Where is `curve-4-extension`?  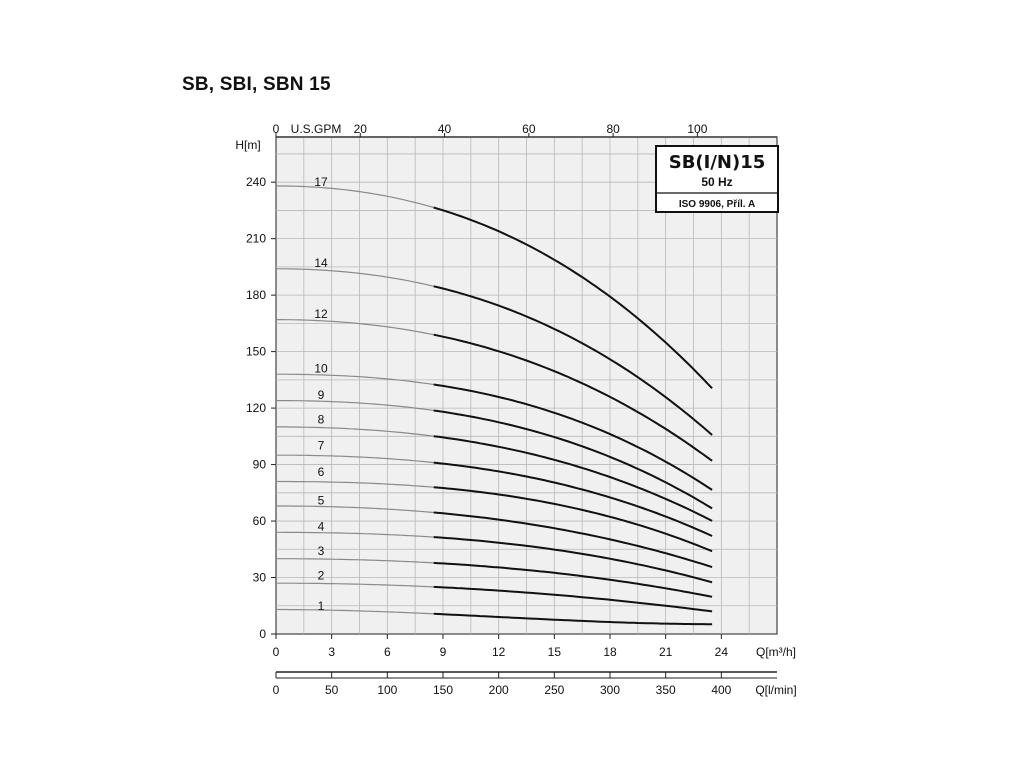
curve-4-extension is located at coordinates (355, 534).